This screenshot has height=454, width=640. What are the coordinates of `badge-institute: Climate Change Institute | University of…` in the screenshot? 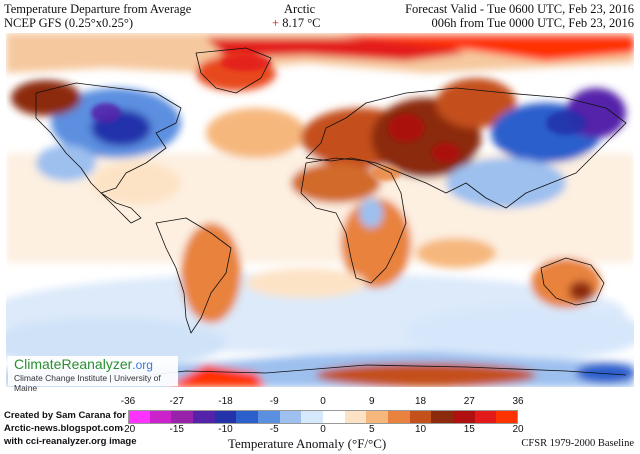 It's located at (87, 383).